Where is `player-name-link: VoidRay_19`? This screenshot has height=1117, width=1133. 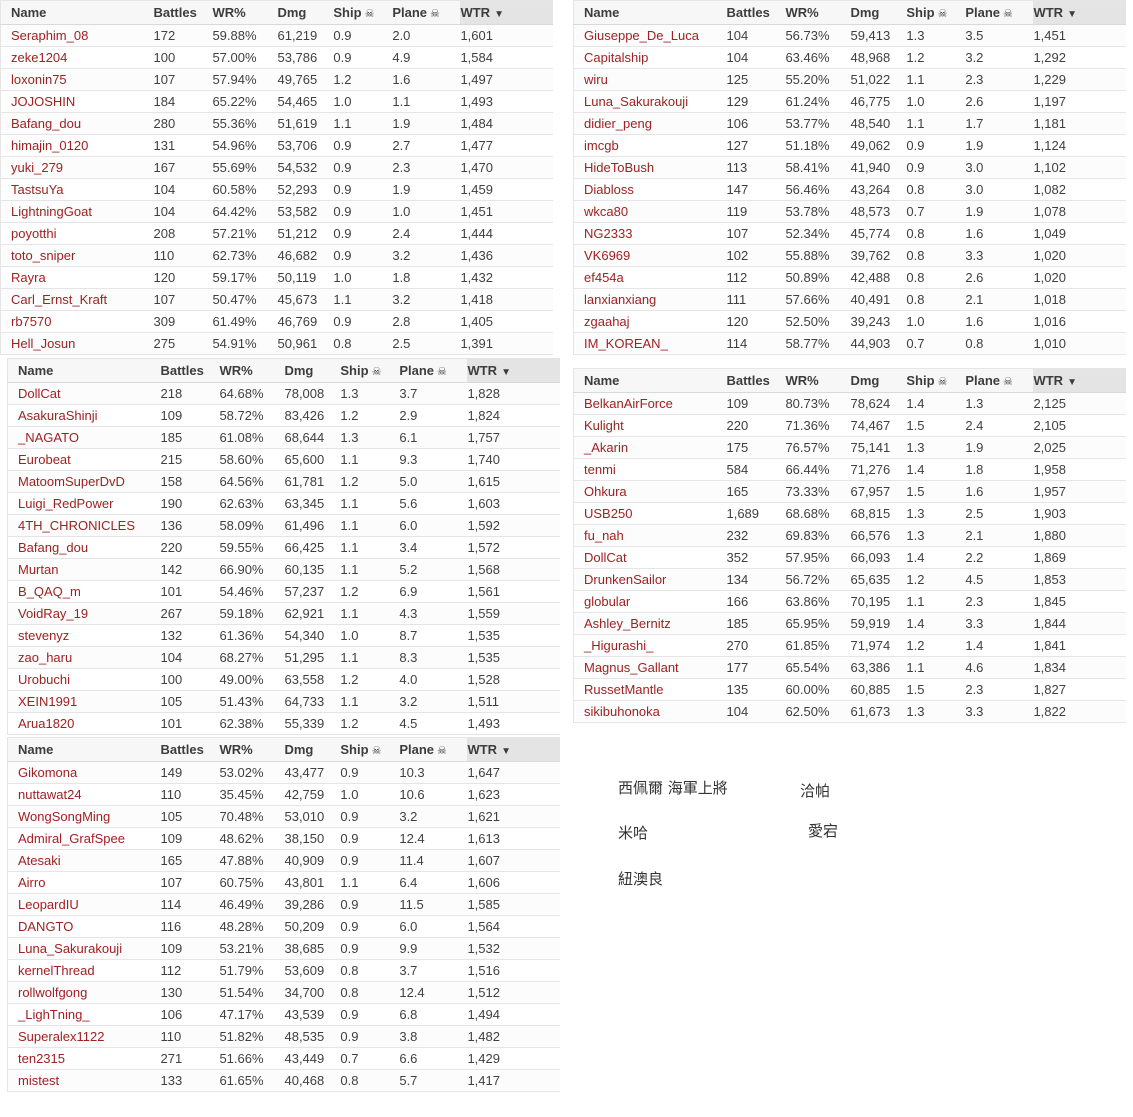 player-name-link: VoidRay_19 is located at coordinates (84, 613).